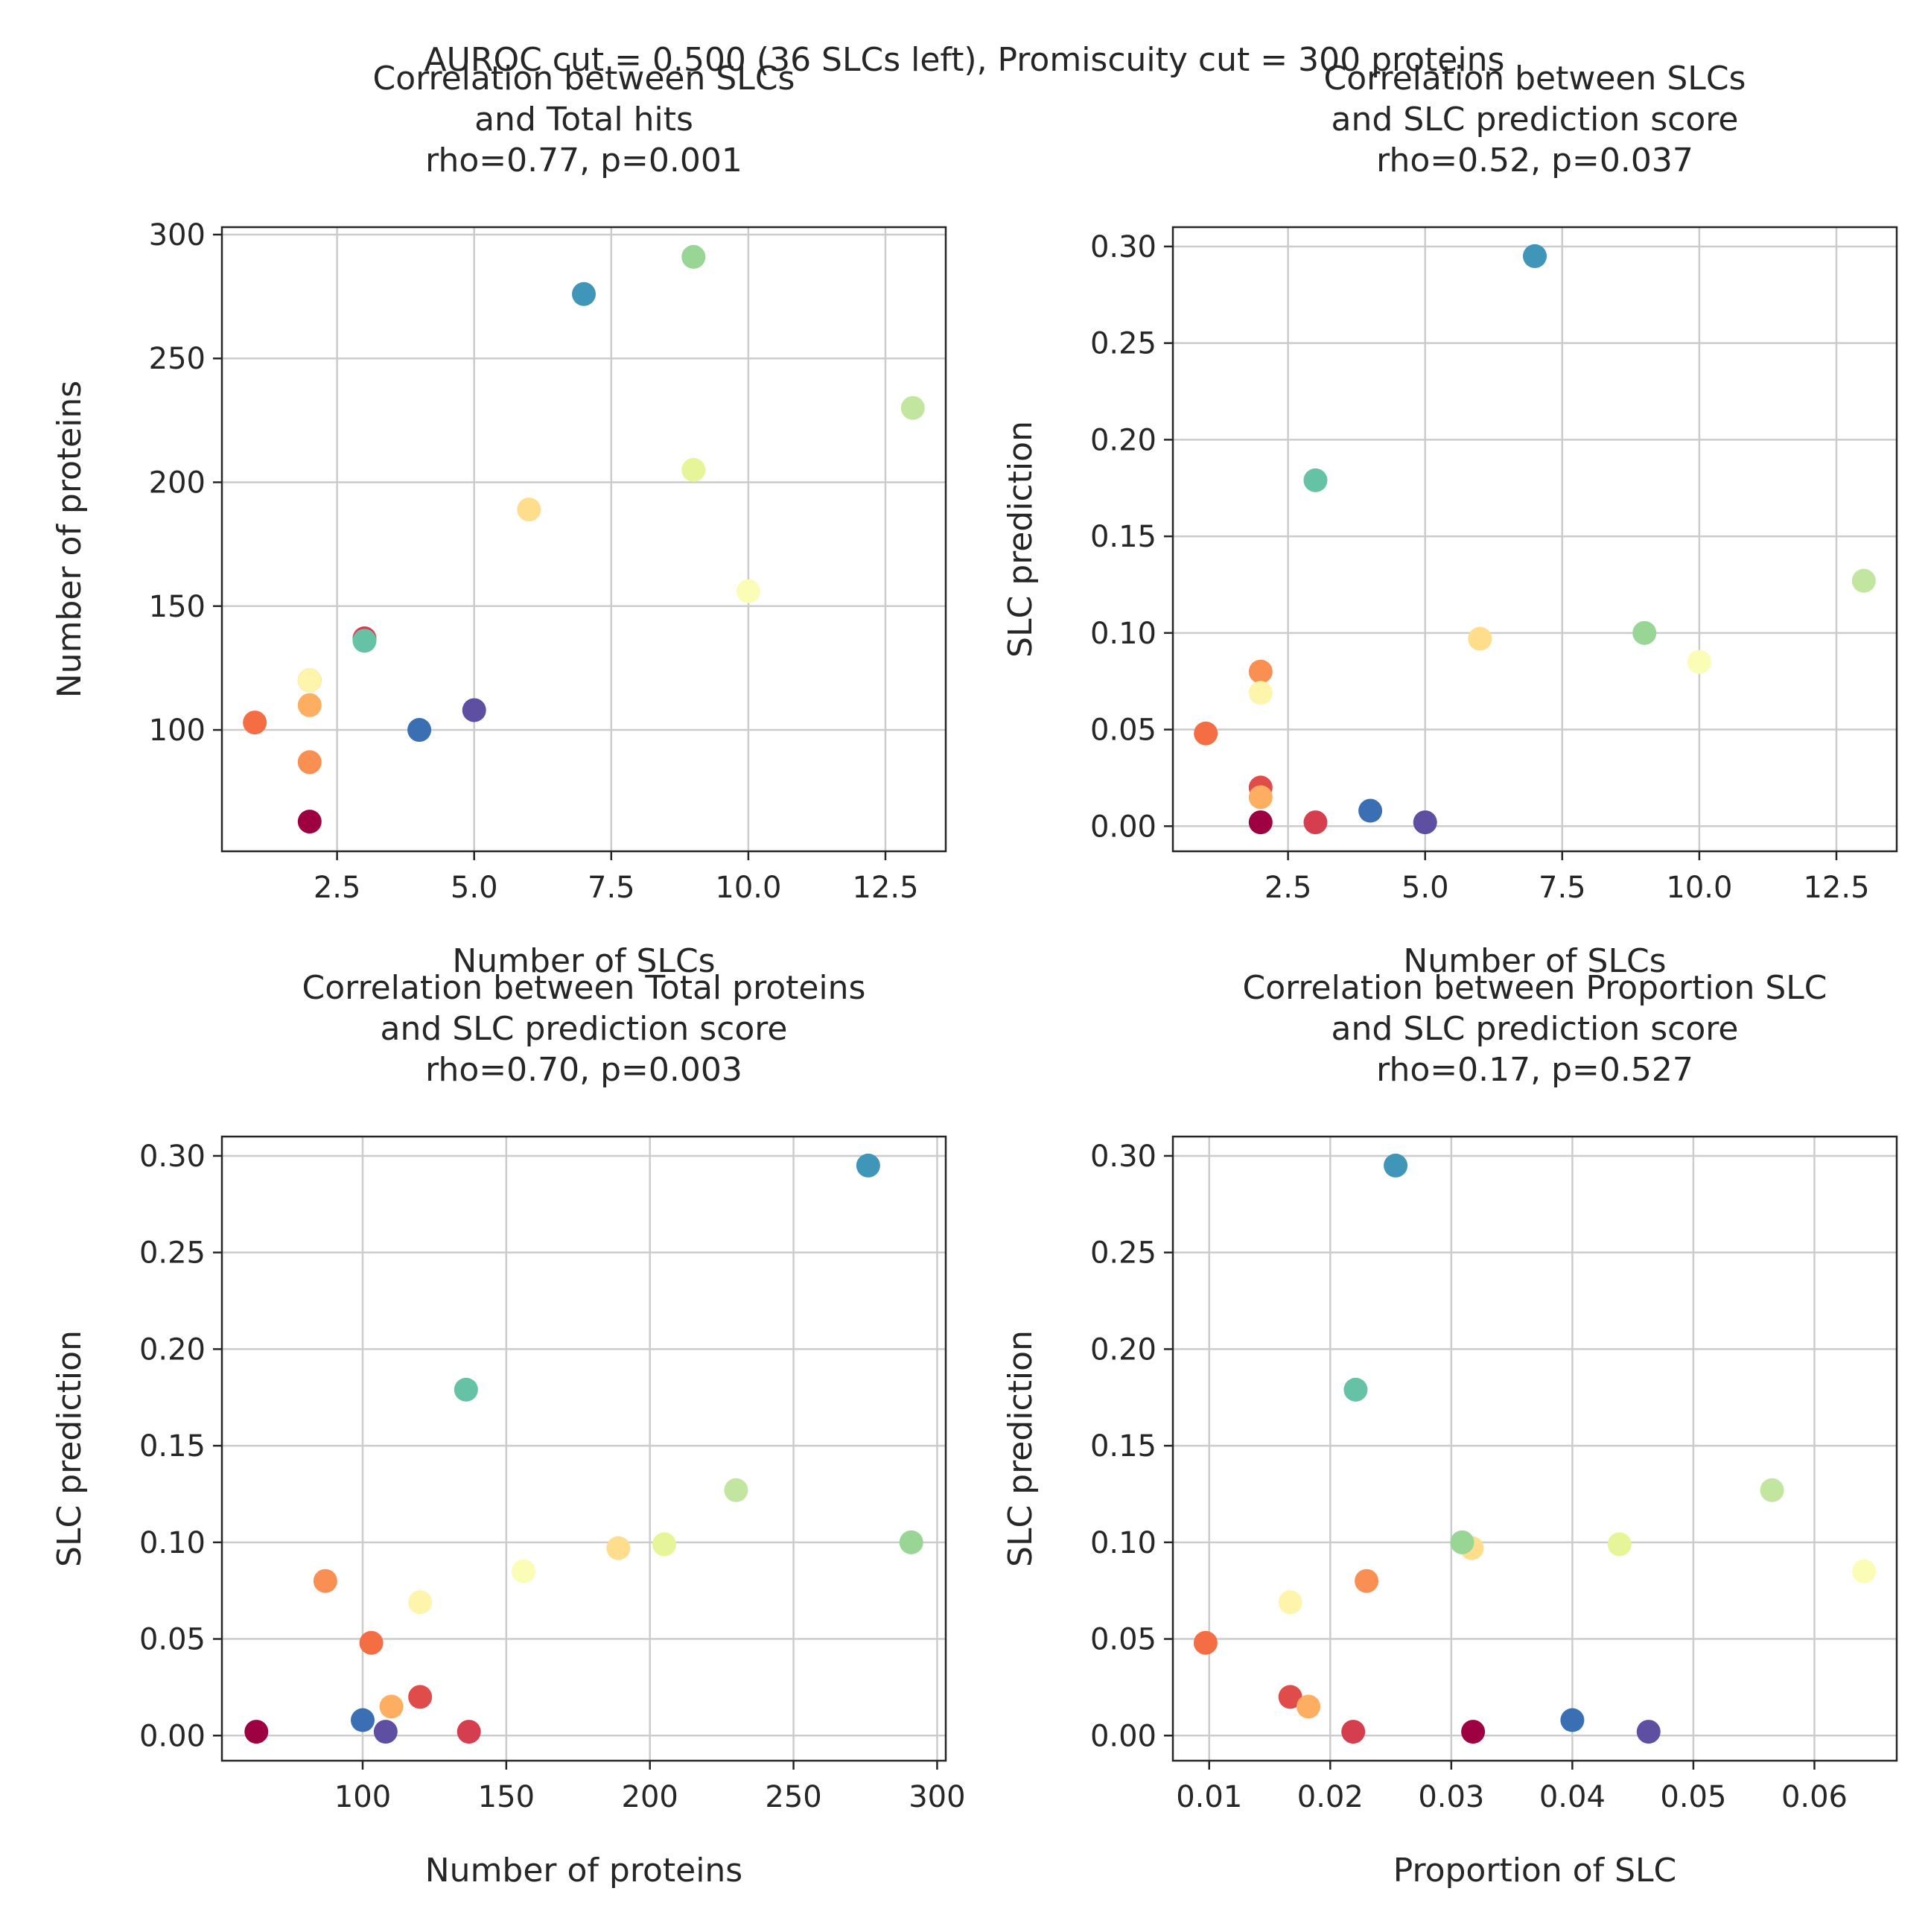  I want to click on chart-title-line: Correlation between Total proteins, so click(584, 988).